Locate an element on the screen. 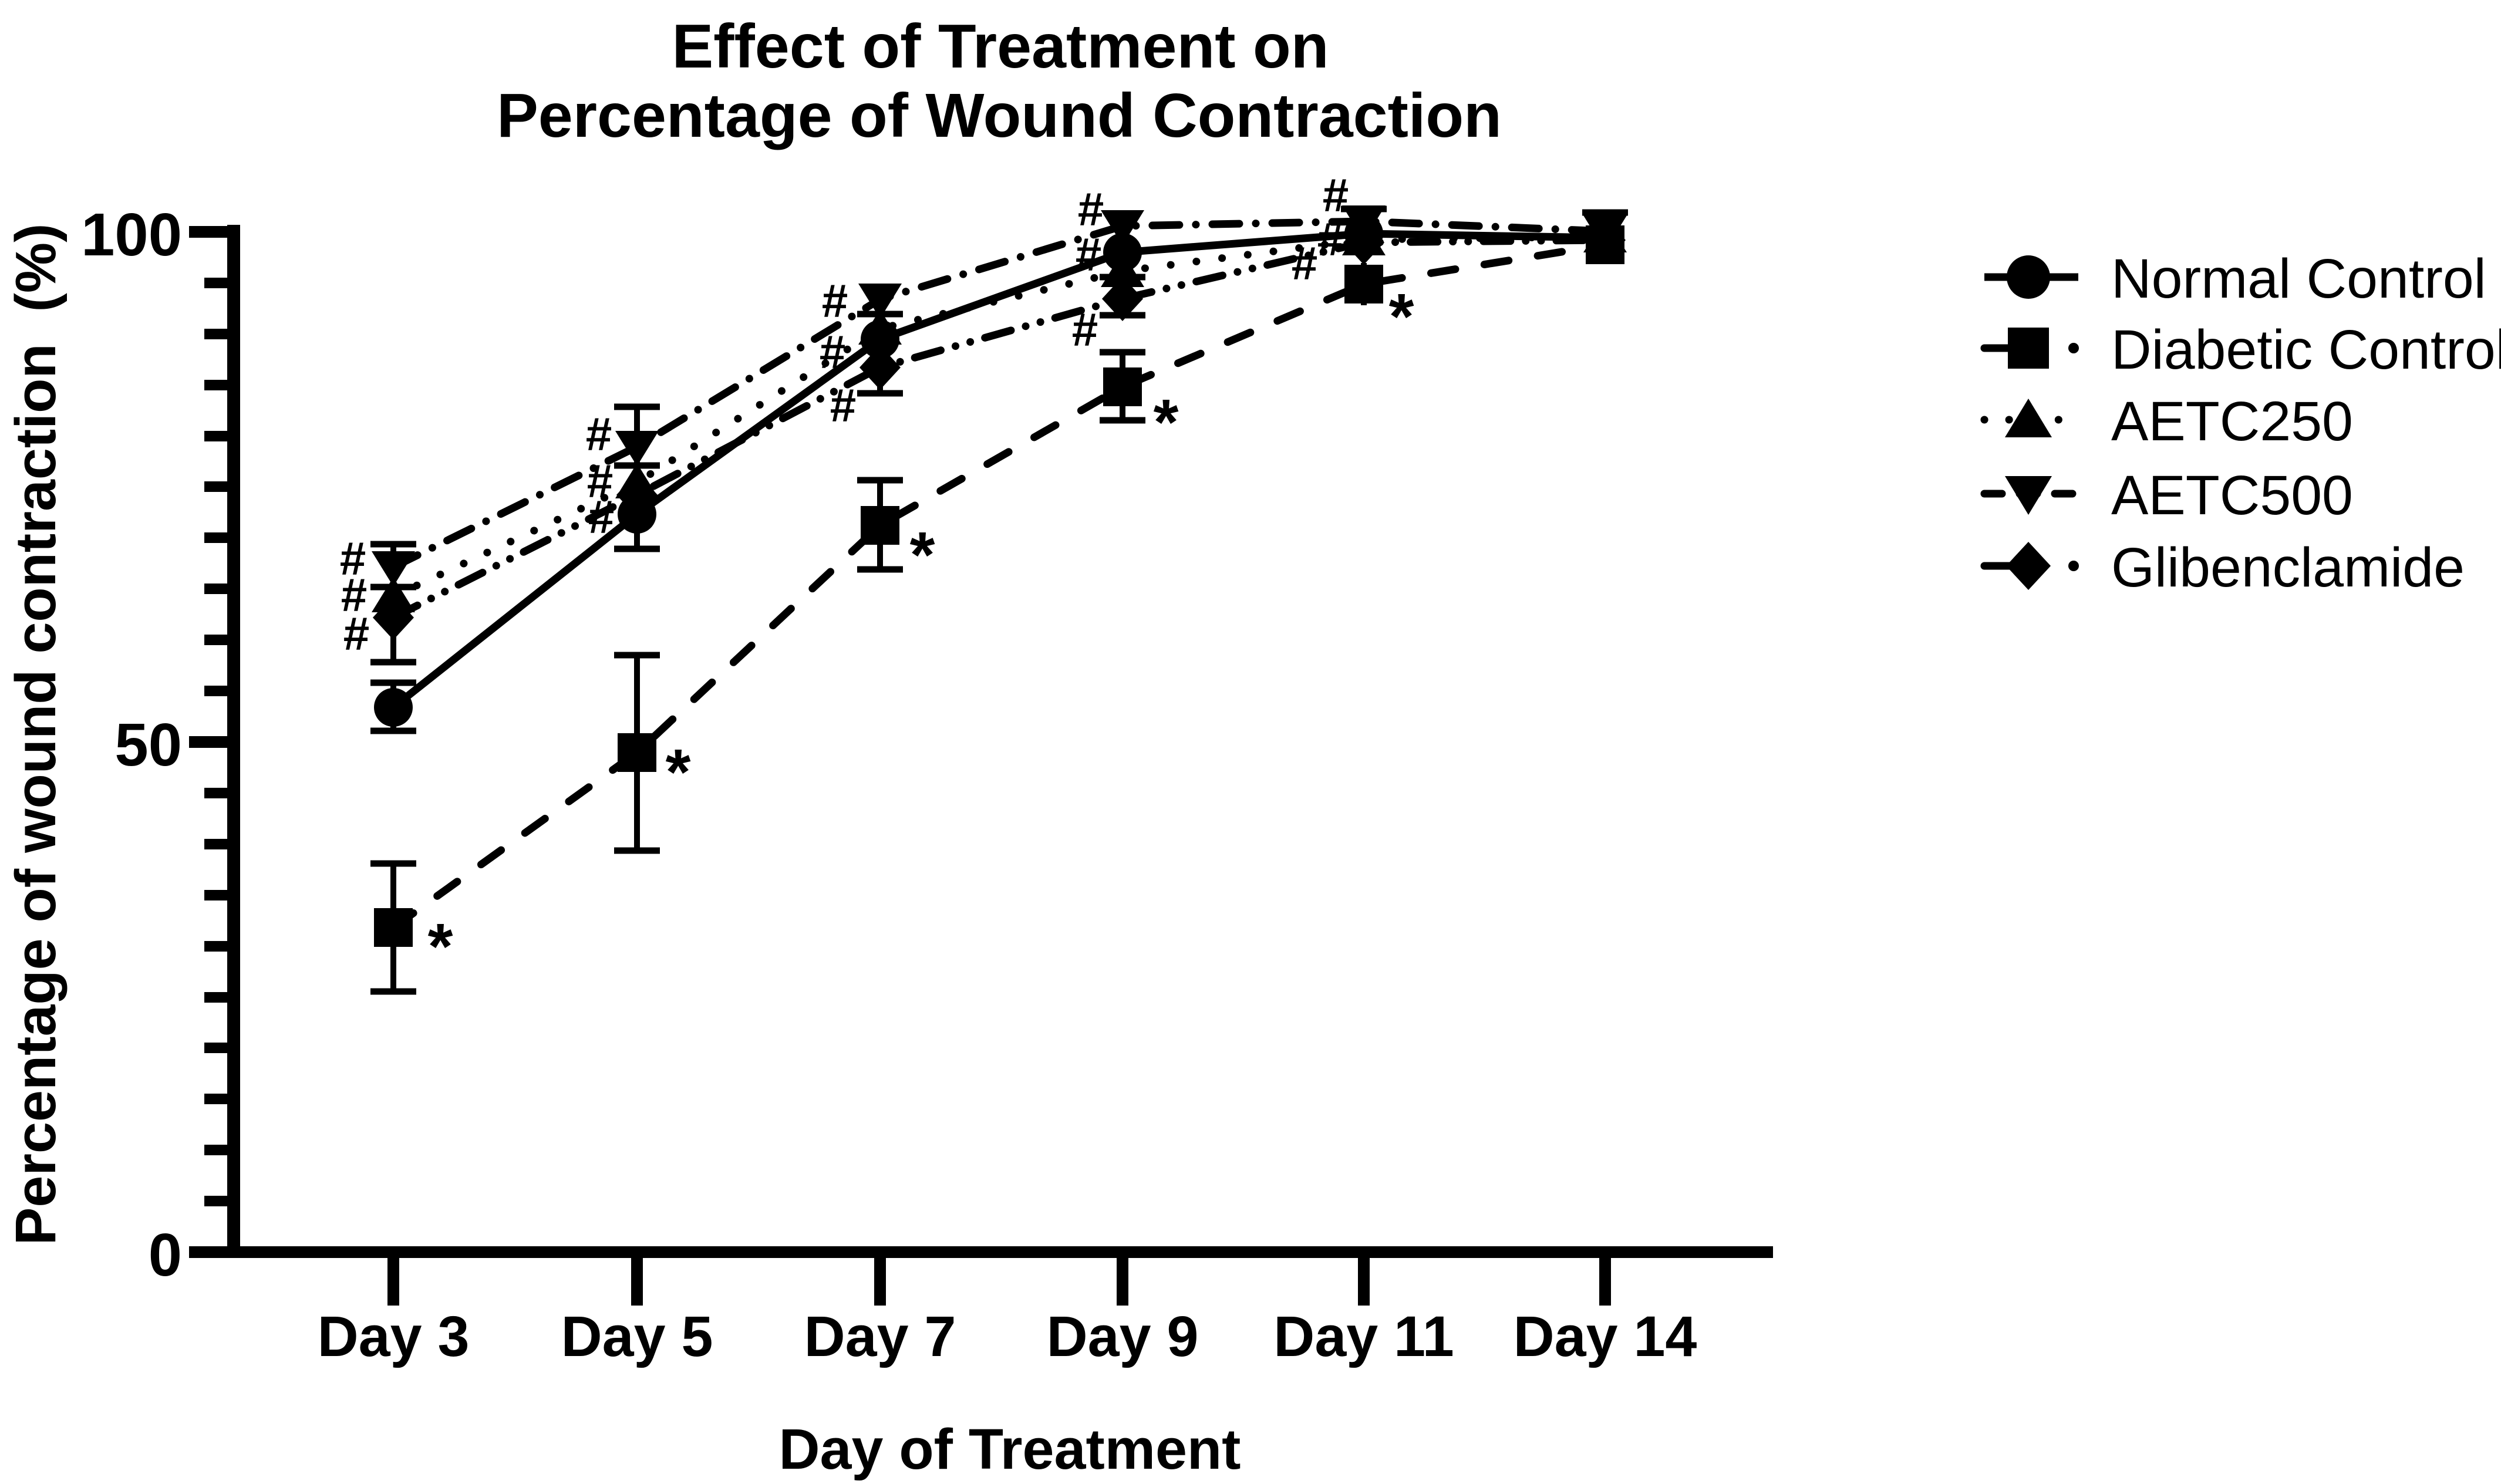 The image size is (2501, 1484). svg-text: Day 14 is located at coordinates (1605, 1336).